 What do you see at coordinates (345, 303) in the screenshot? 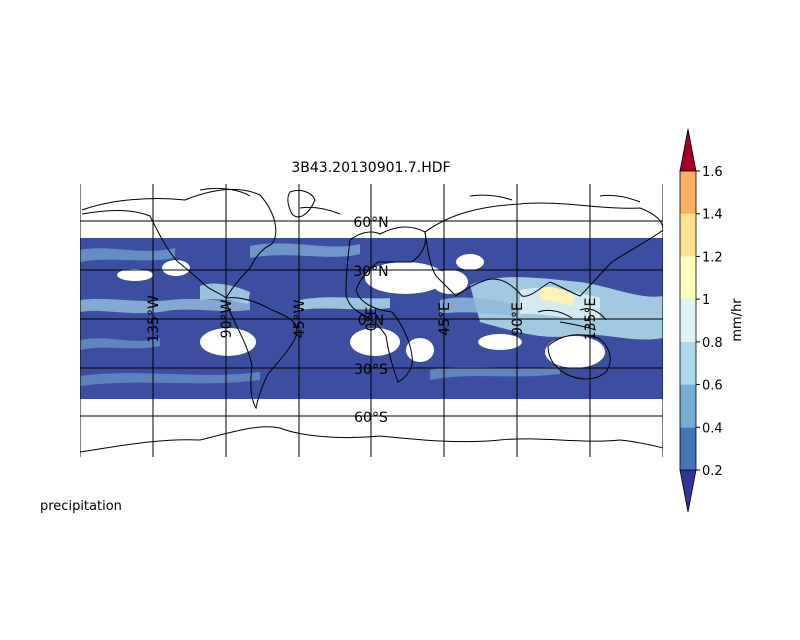
I see `precip-itcz-atlantic` at bounding box center [345, 303].